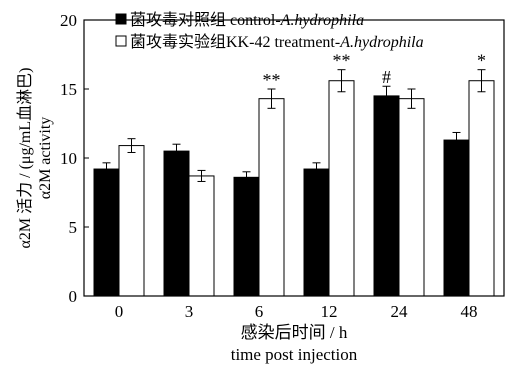 This screenshot has height=368, width=518. What do you see at coordinates (329, 311) in the screenshot?
I see `x-tick-label: 12` at bounding box center [329, 311].